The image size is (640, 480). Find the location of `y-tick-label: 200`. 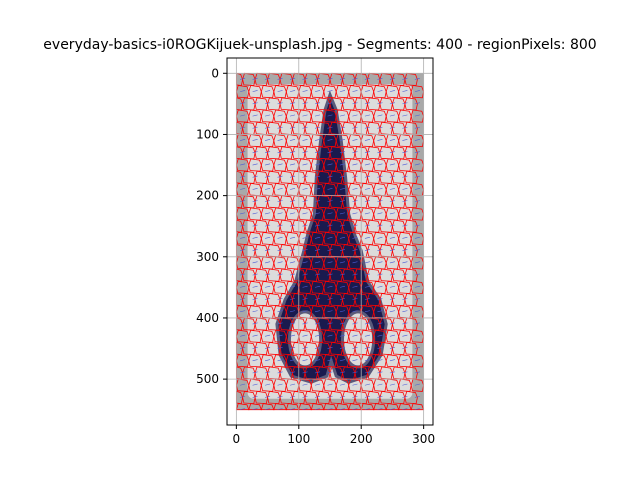

y-tick-label: 200 is located at coordinates (207, 196).